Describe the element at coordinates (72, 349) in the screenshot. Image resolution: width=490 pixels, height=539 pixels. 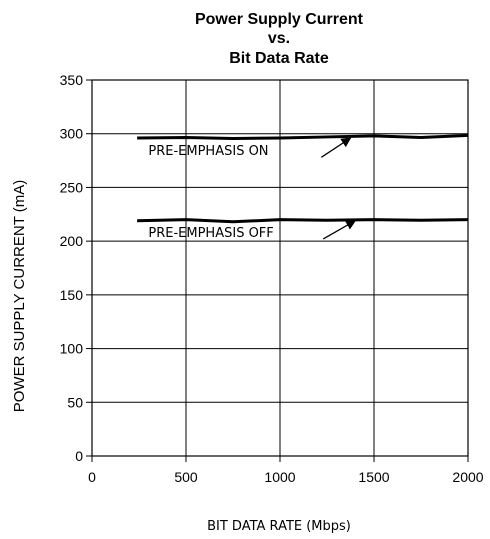
I see `y-tick-label: 100` at that location.